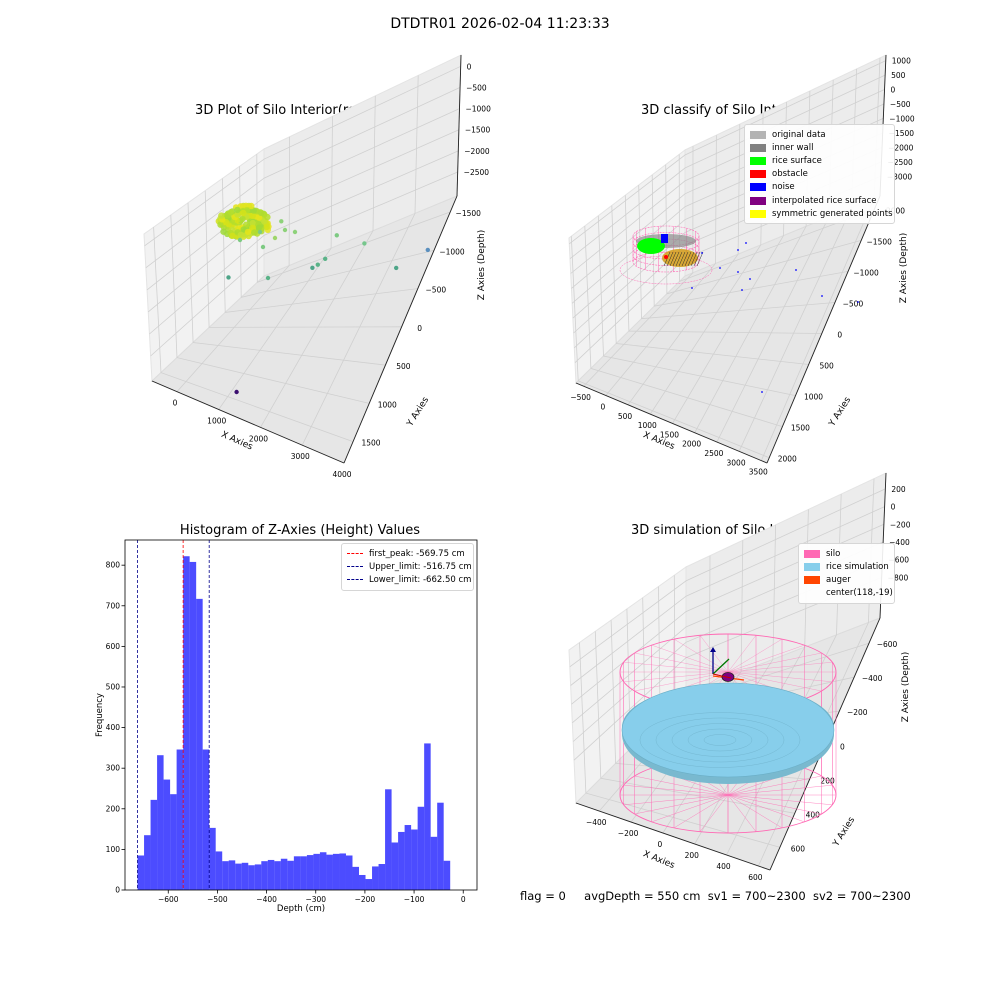  I want to click on z-tick-label: −400, so click(899, 542).